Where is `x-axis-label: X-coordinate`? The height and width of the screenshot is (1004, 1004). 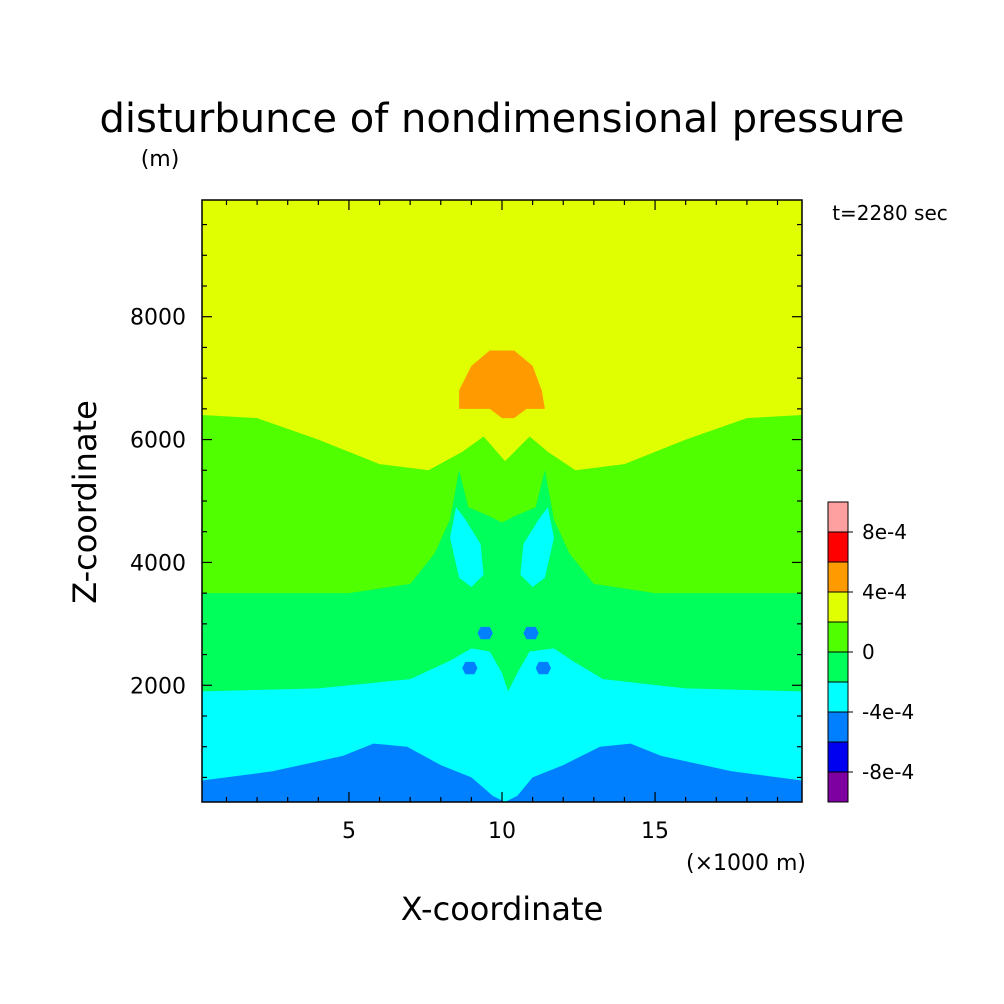
x-axis-label: X-coordinate is located at coordinates (502, 909).